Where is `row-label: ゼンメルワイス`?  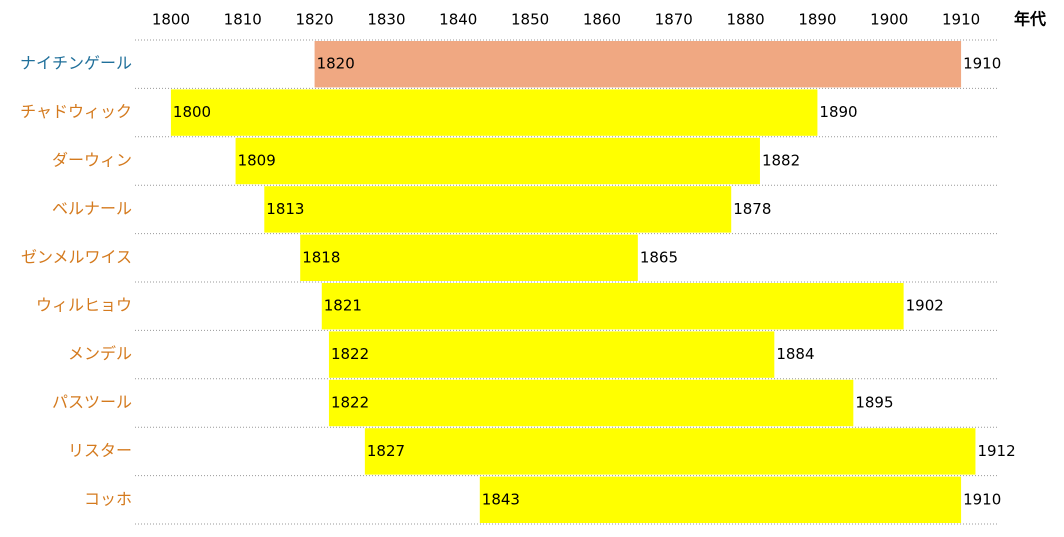 row-label: ゼンメルワイス is located at coordinates (76, 256).